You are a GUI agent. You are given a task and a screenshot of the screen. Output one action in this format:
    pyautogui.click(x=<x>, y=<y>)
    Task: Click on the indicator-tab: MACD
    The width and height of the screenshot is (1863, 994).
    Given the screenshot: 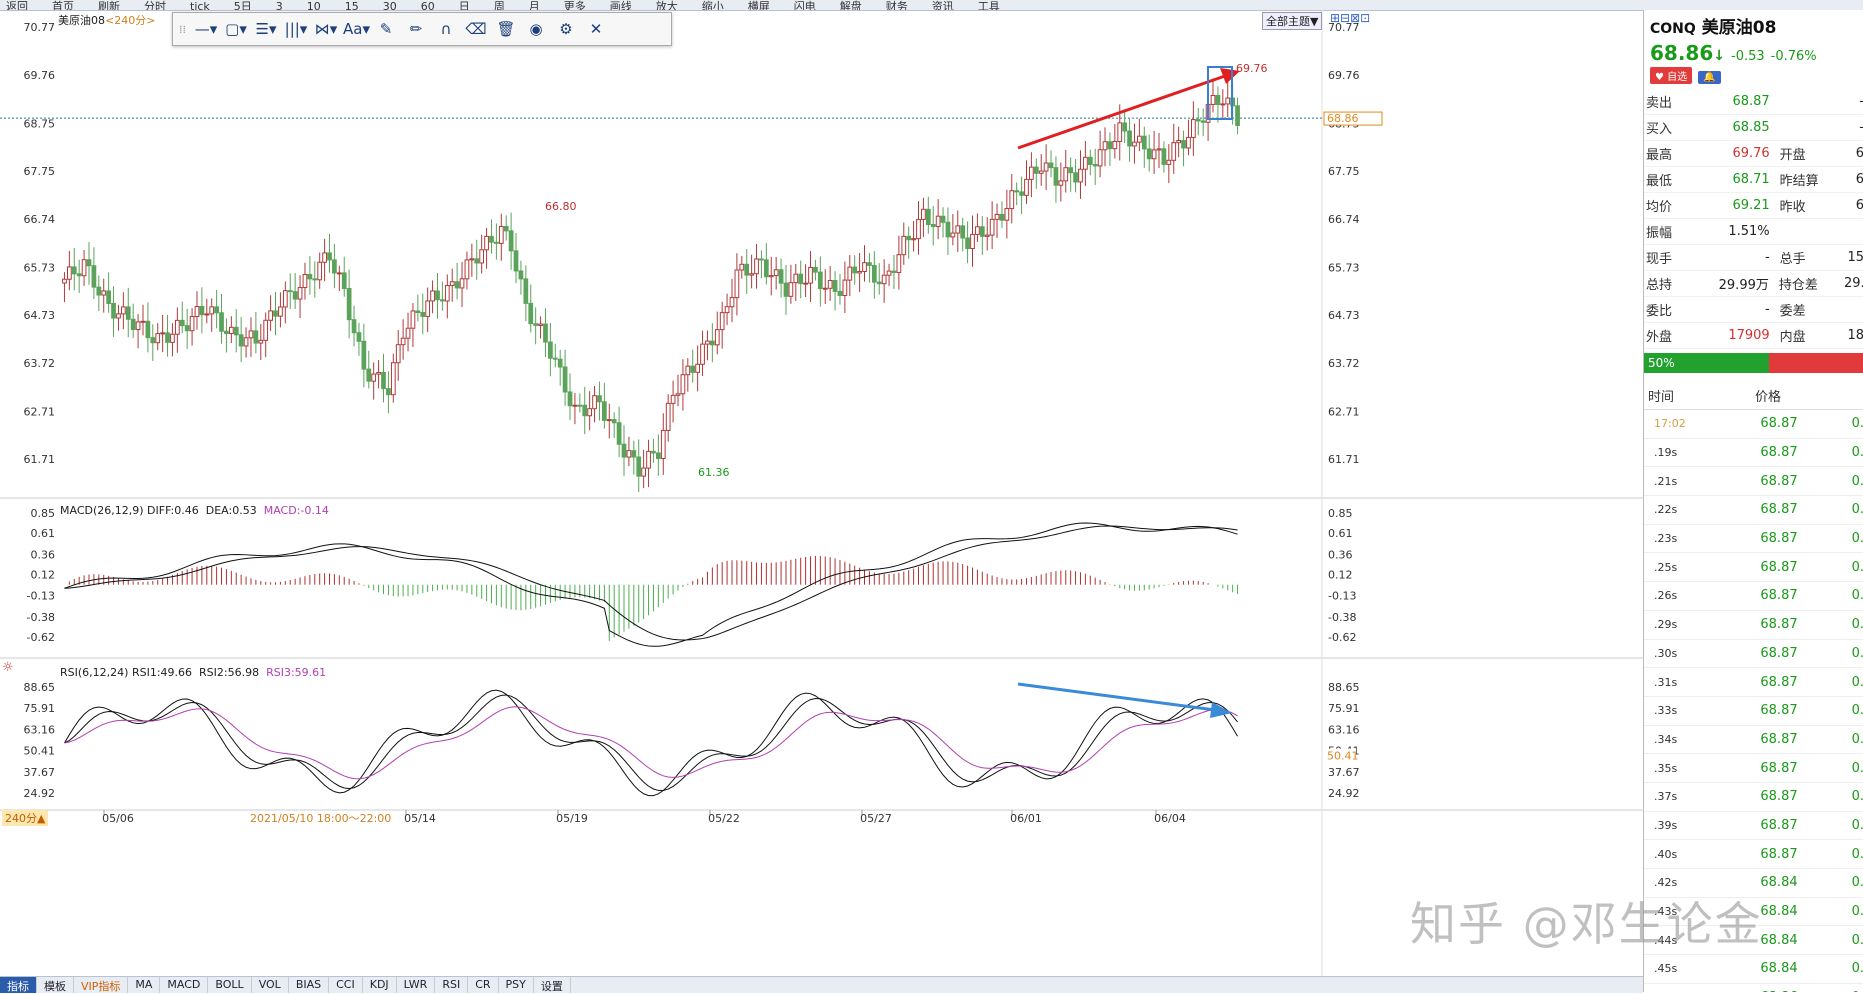 What is the action you would take?
    pyautogui.click(x=184, y=985)
    